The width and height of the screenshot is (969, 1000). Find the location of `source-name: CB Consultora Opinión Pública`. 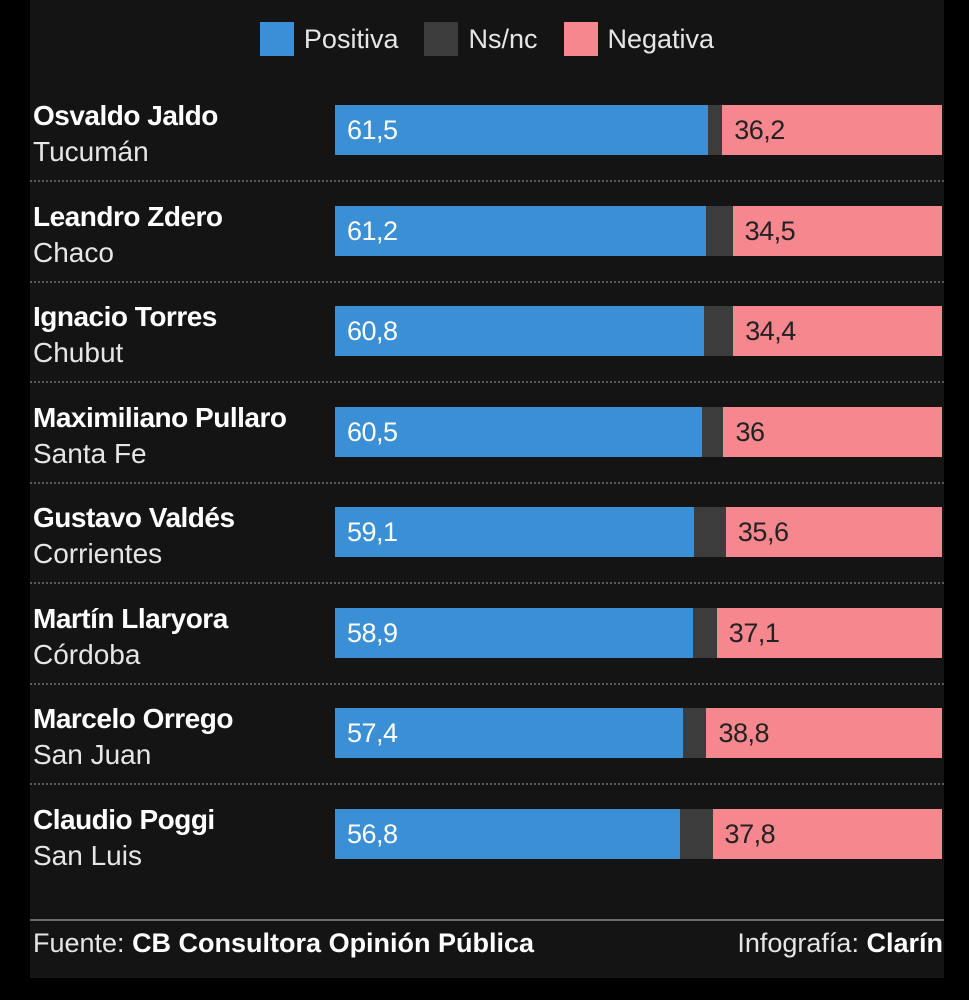

source-name: CB Consultora Opinión Pública is located at coordinates (333, 943).